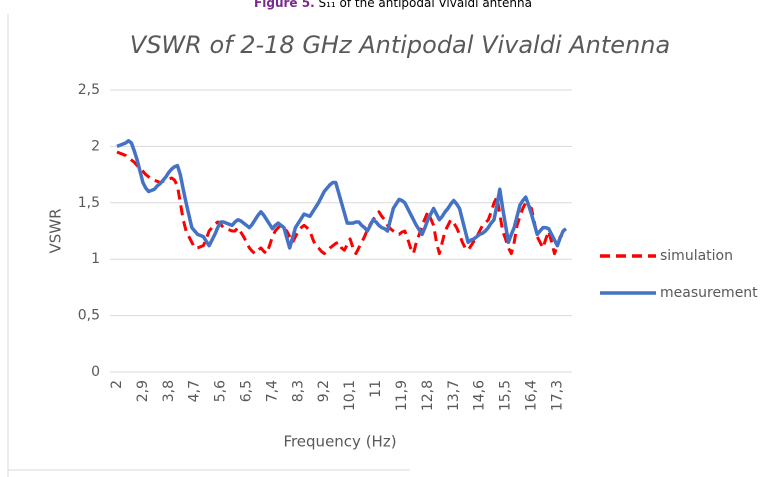  I want to click on x-tick-label: 17,3, so click(557, 395).